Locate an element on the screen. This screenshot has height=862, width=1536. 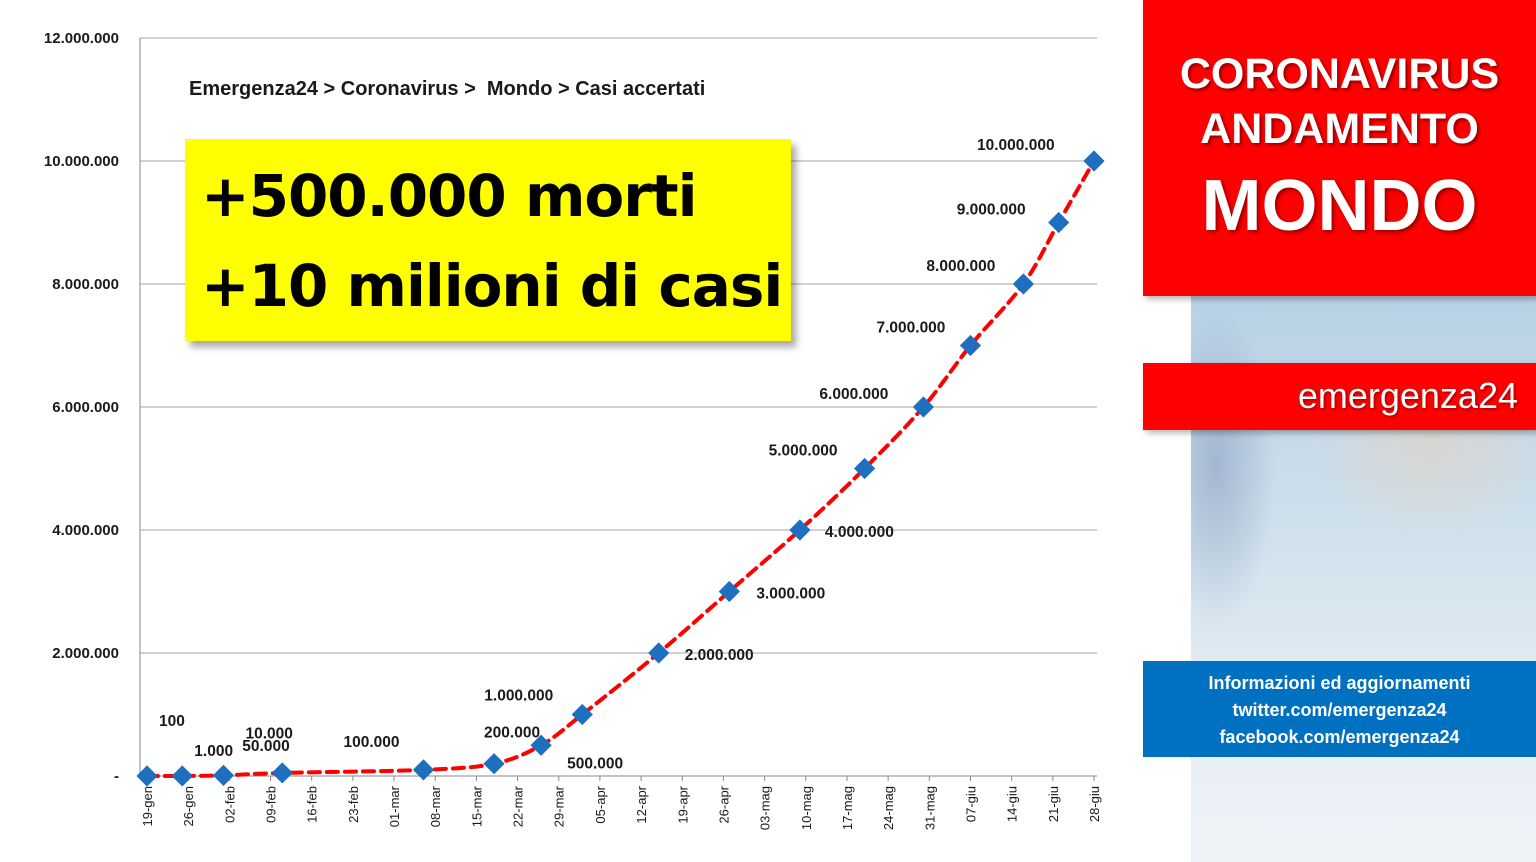
y-tick-label: 4.000.000 is located at coordinates (85, 530).